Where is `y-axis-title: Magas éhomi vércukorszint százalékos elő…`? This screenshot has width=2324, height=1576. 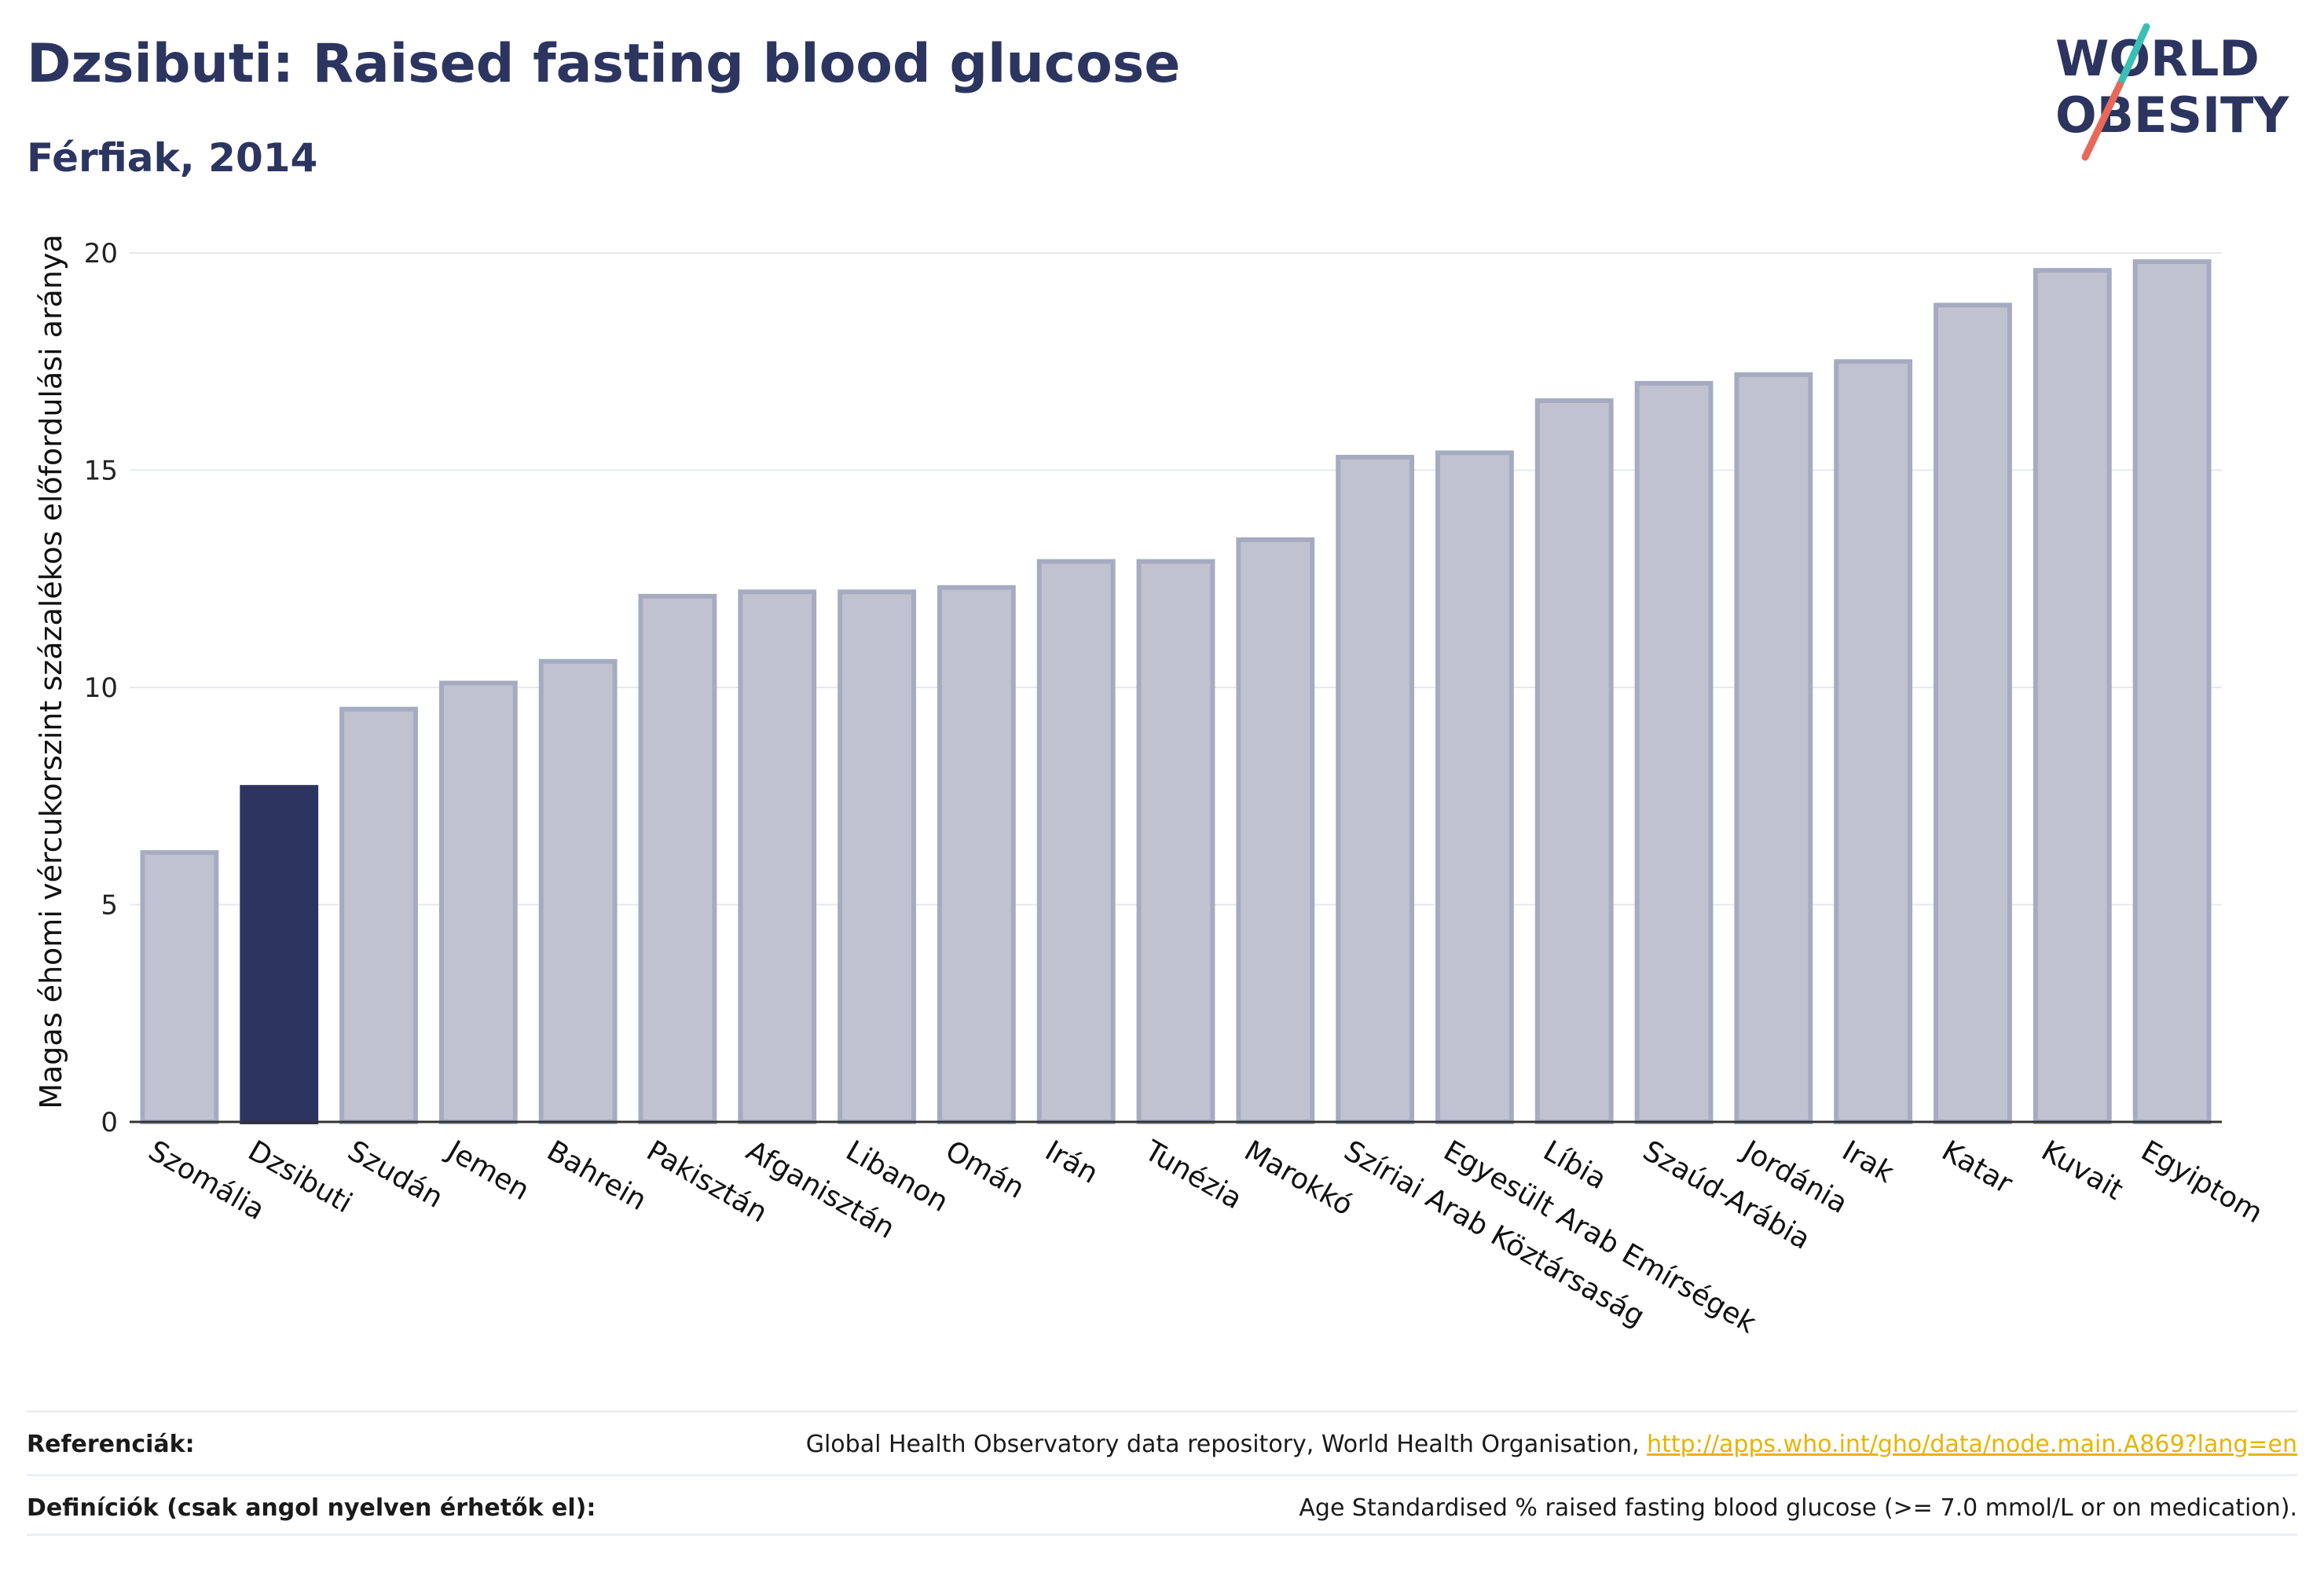
y-axis-title: Magas éhomi vércukorszint százalékos elő… is located at coordinates (51, 671).